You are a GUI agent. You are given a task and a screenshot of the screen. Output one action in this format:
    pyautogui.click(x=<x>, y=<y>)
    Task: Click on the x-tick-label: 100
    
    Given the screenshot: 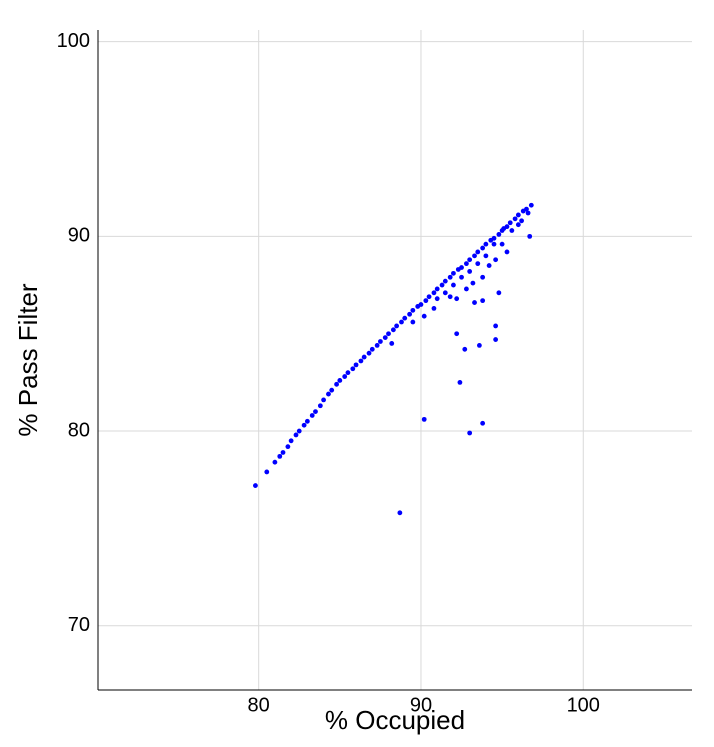 What is the action you would take?
    pyautogui.click(x=583, y=705)
    